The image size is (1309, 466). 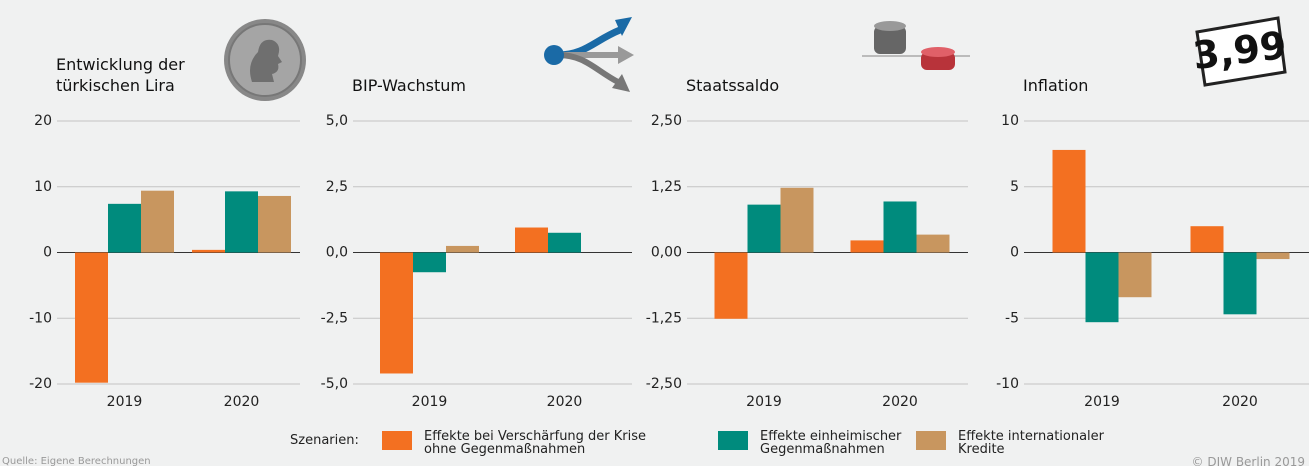 What do you see at coordinates (76, 461) in the screenshot?
I see `source: Quelle: Eigene Berechnungen` at bounding box center [76, 461].